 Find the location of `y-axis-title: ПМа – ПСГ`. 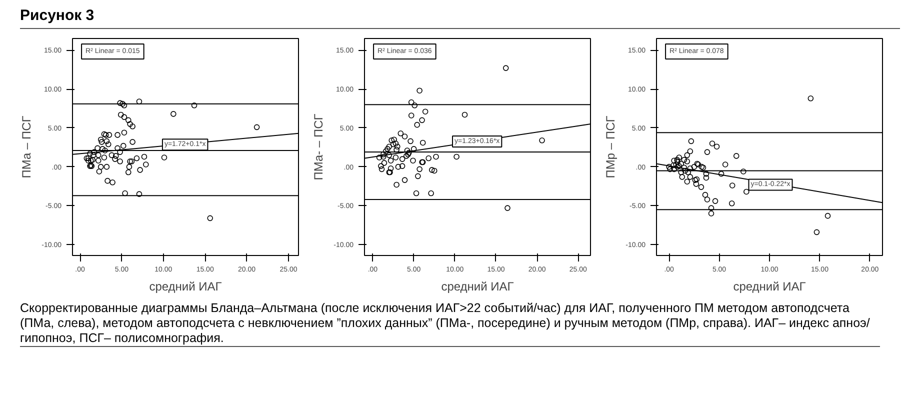

y-axis-title: ПМа – ПСГ is located at coordinates (27, 147).